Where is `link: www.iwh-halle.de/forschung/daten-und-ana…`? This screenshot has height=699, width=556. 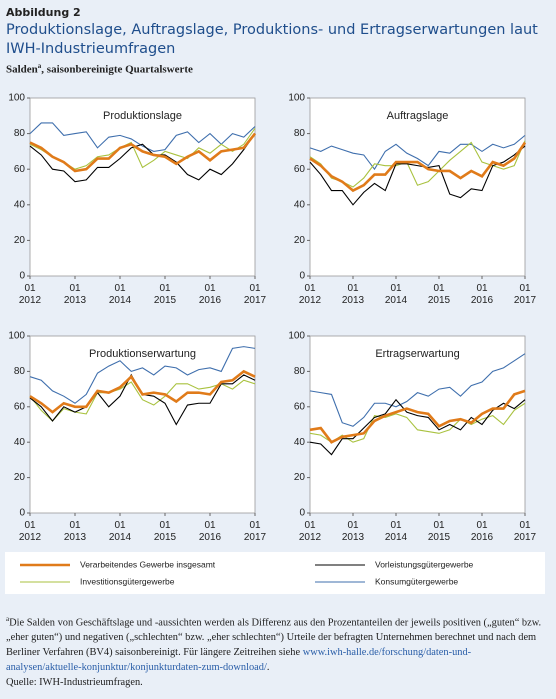
link: www.iwh-halle.de/forschung/daten-und-ana… is located at coordinates (239, 660).